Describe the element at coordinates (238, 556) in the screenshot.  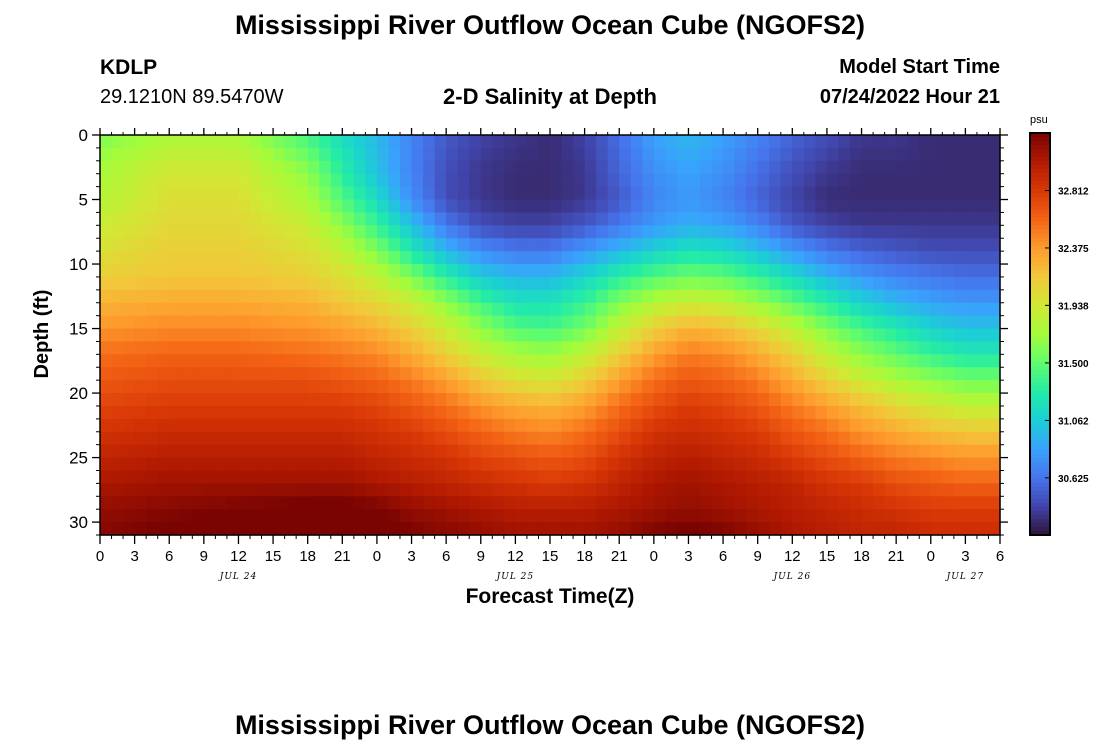
I see `x-tick-label: 12` at that location.